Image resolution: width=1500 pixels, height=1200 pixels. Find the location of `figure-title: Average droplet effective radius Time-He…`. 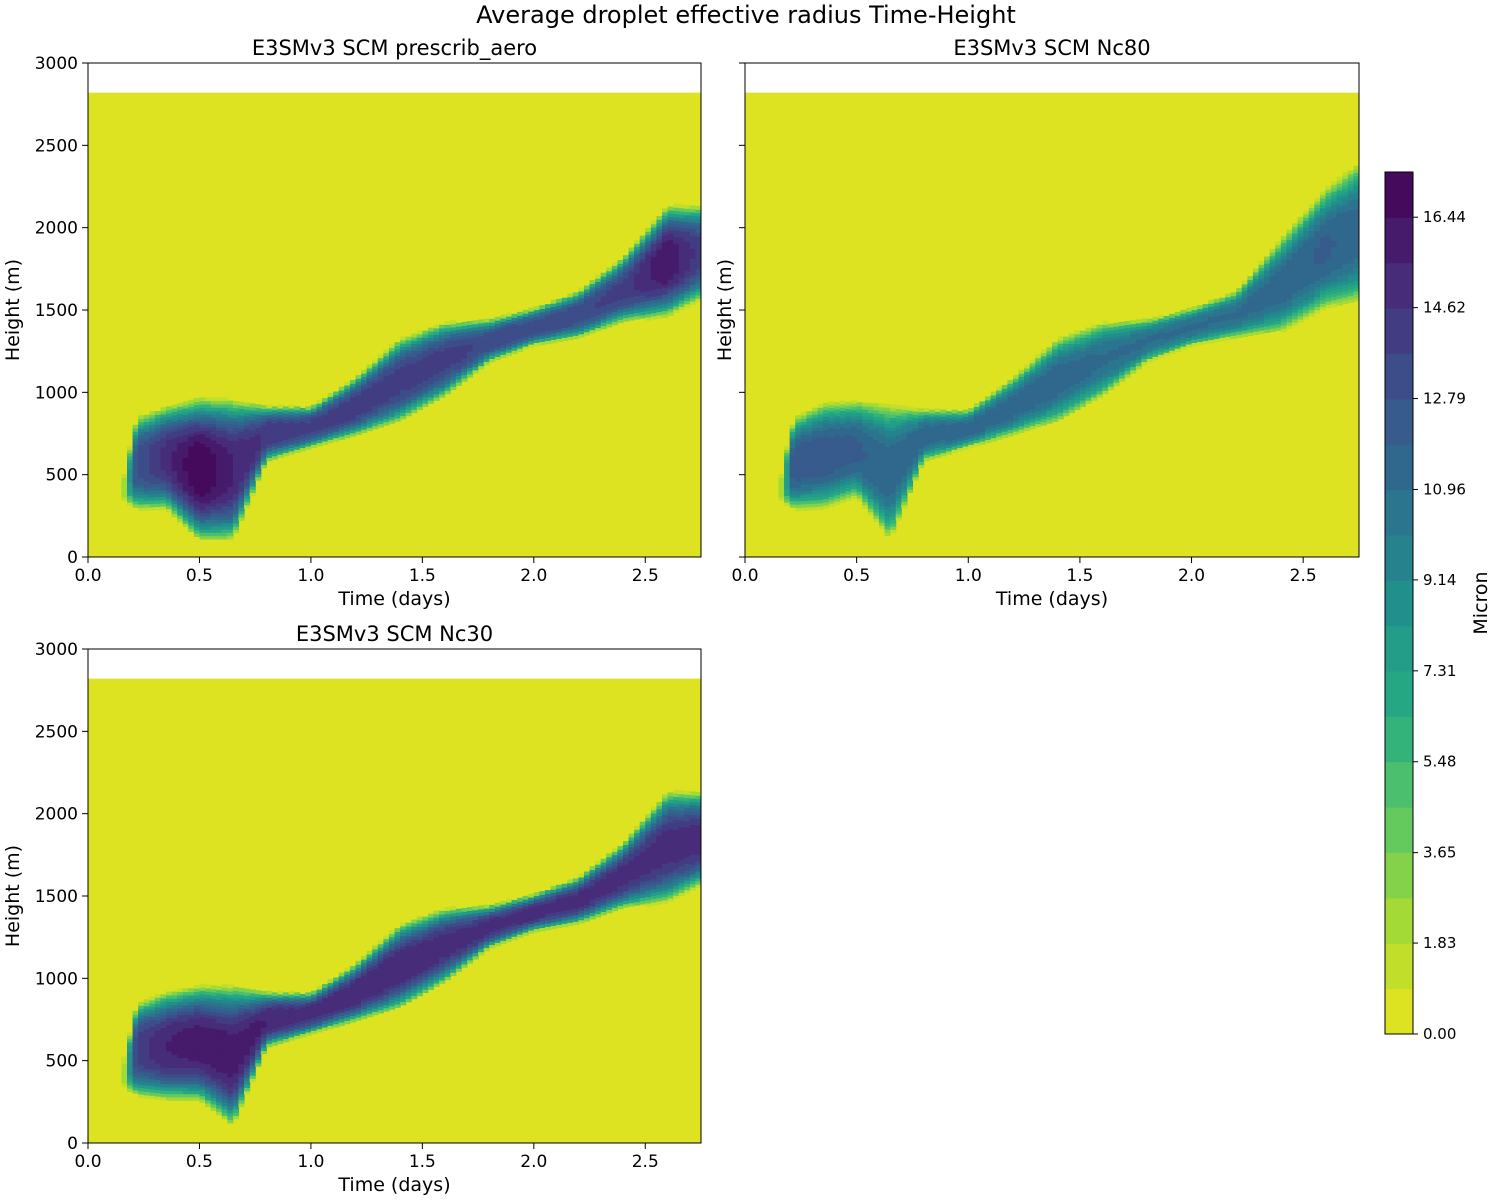

figure-title: Average droplet effective radius Time-He… is located at coordinates (746, 15).